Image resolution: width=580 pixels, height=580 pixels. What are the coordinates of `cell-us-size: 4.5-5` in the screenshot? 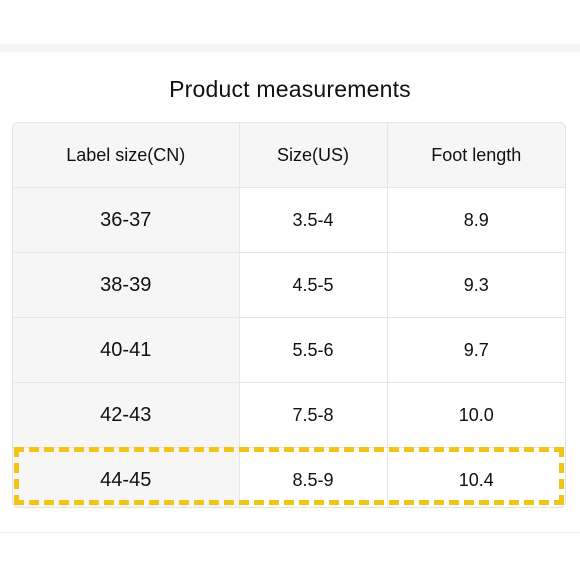 It's located at (313, 285).